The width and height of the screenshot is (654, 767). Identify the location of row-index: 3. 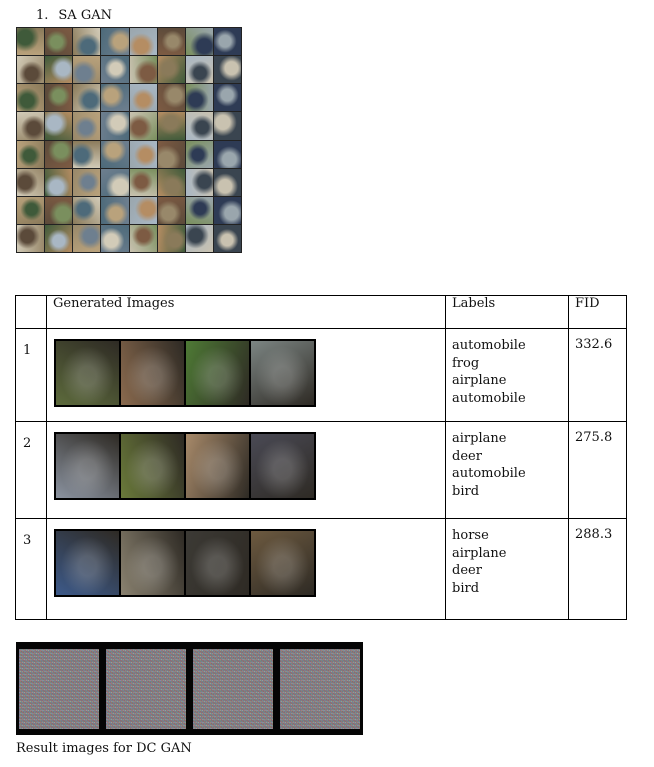
(31, 569).